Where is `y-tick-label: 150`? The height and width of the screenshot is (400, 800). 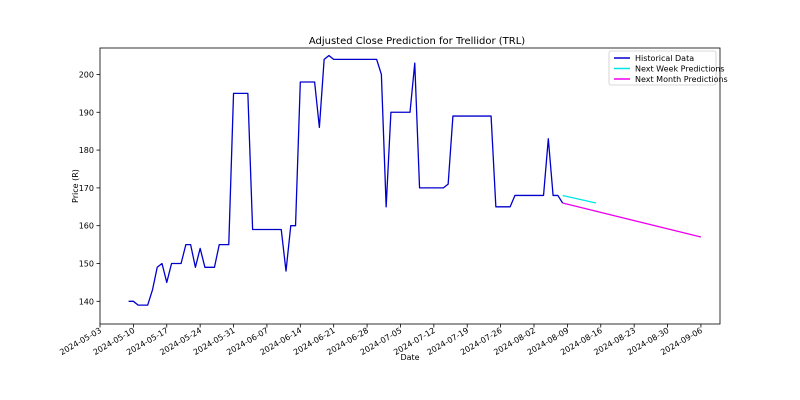
y-tick-label: 150 is located at coordinates (86, 264).